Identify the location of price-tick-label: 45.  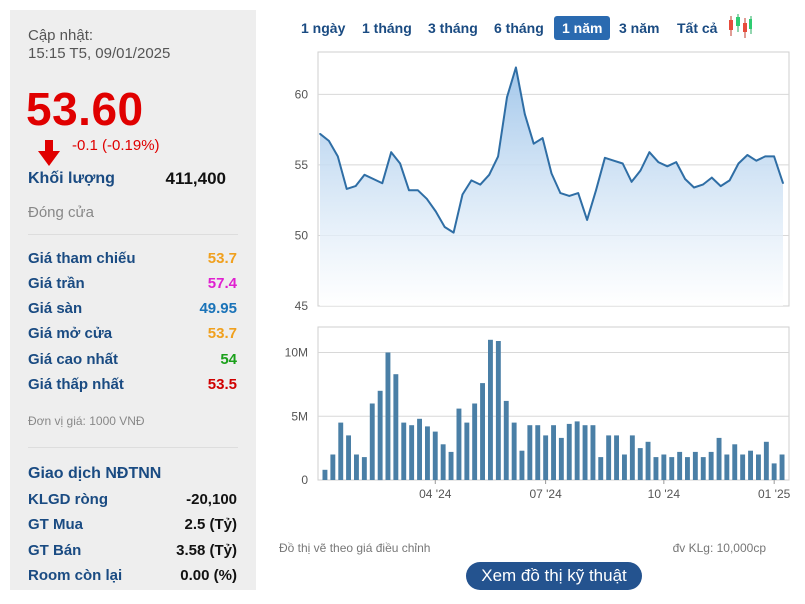
(302, 306).